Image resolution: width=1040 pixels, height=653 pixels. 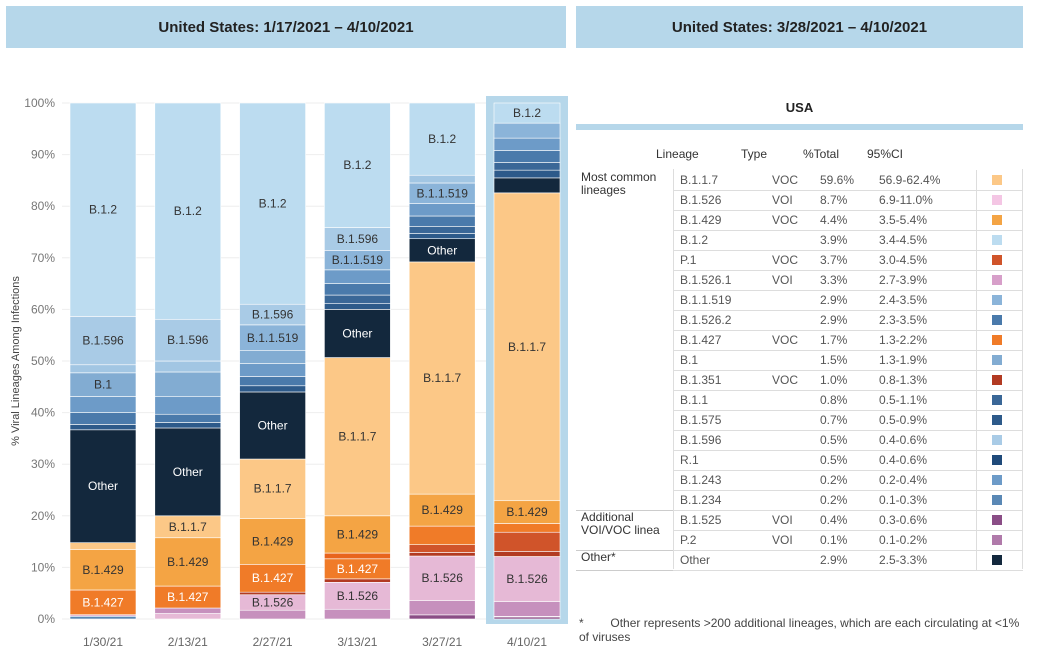 I want to click on col-header-total: %Total, so click(x=821, y=154).